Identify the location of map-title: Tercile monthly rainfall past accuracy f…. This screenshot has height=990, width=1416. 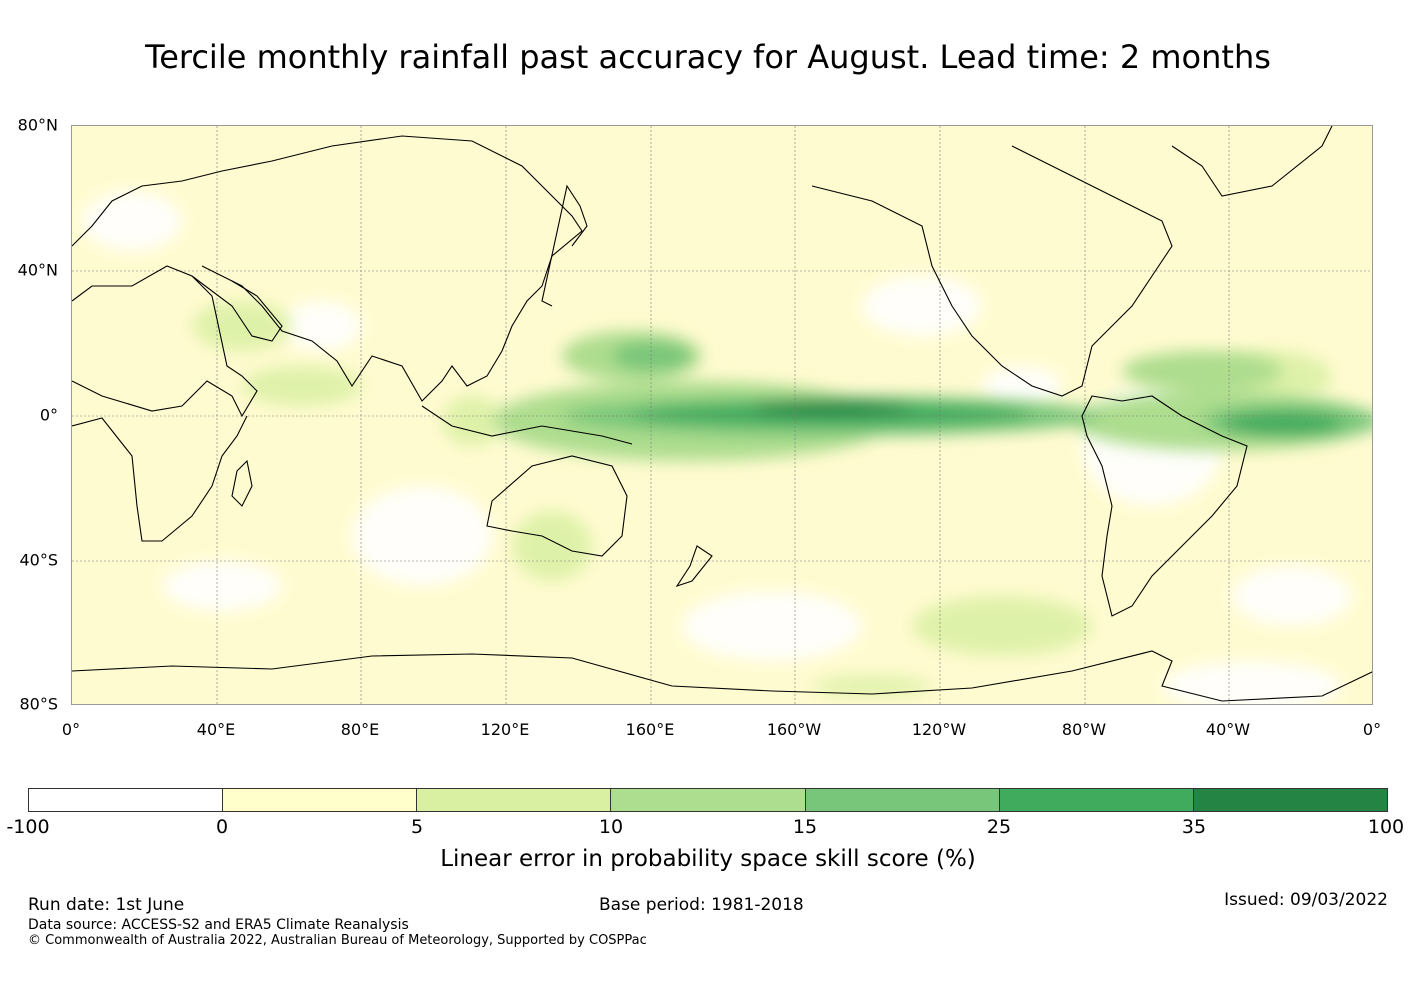
(708, 57).